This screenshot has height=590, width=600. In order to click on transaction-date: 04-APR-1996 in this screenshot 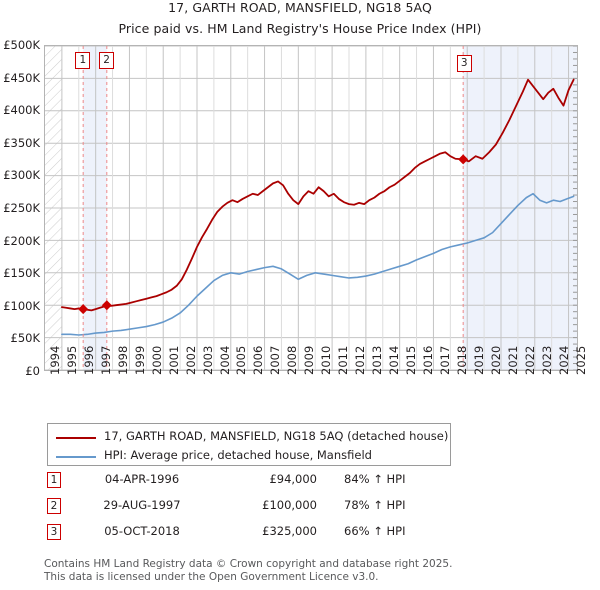, I will do `click(142, 479)`.